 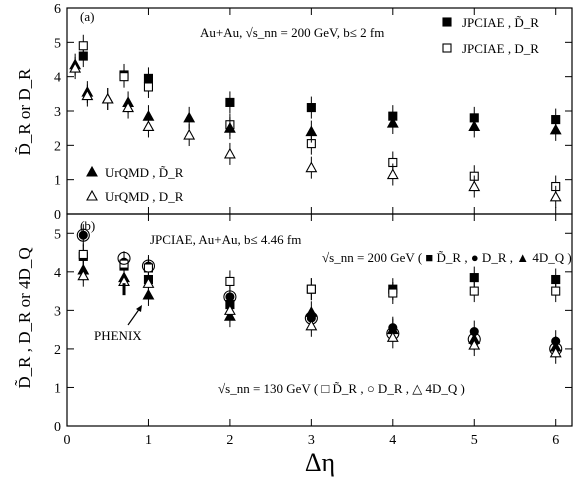 I want to click on x-tick-label: 2, so click(x=229, y=440).